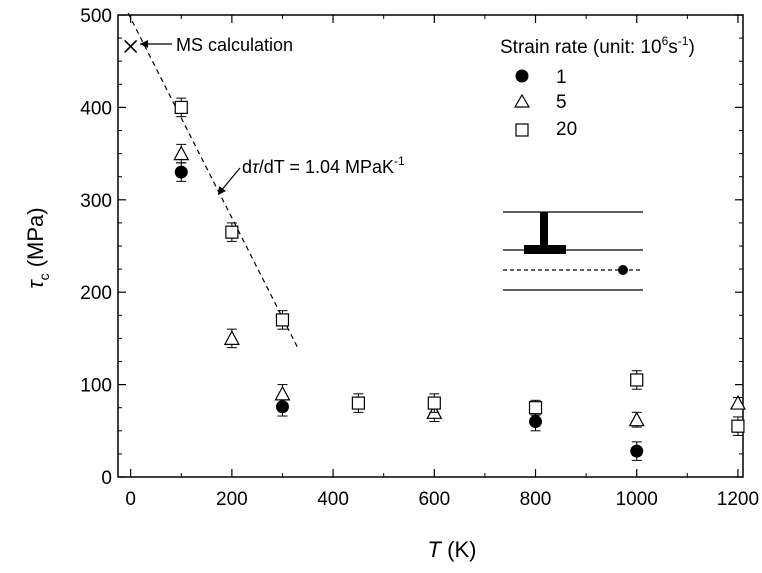 This screenshot has height=573, width=762. I want to click on fit-line, so click(213, 180).